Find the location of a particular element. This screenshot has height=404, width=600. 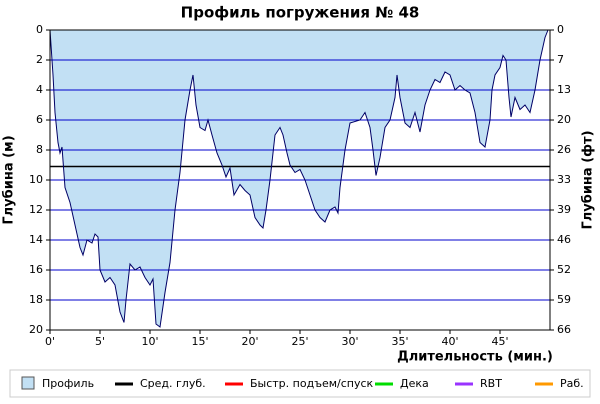

y2-tick-label: 26 is located at coordinates (564, 149).